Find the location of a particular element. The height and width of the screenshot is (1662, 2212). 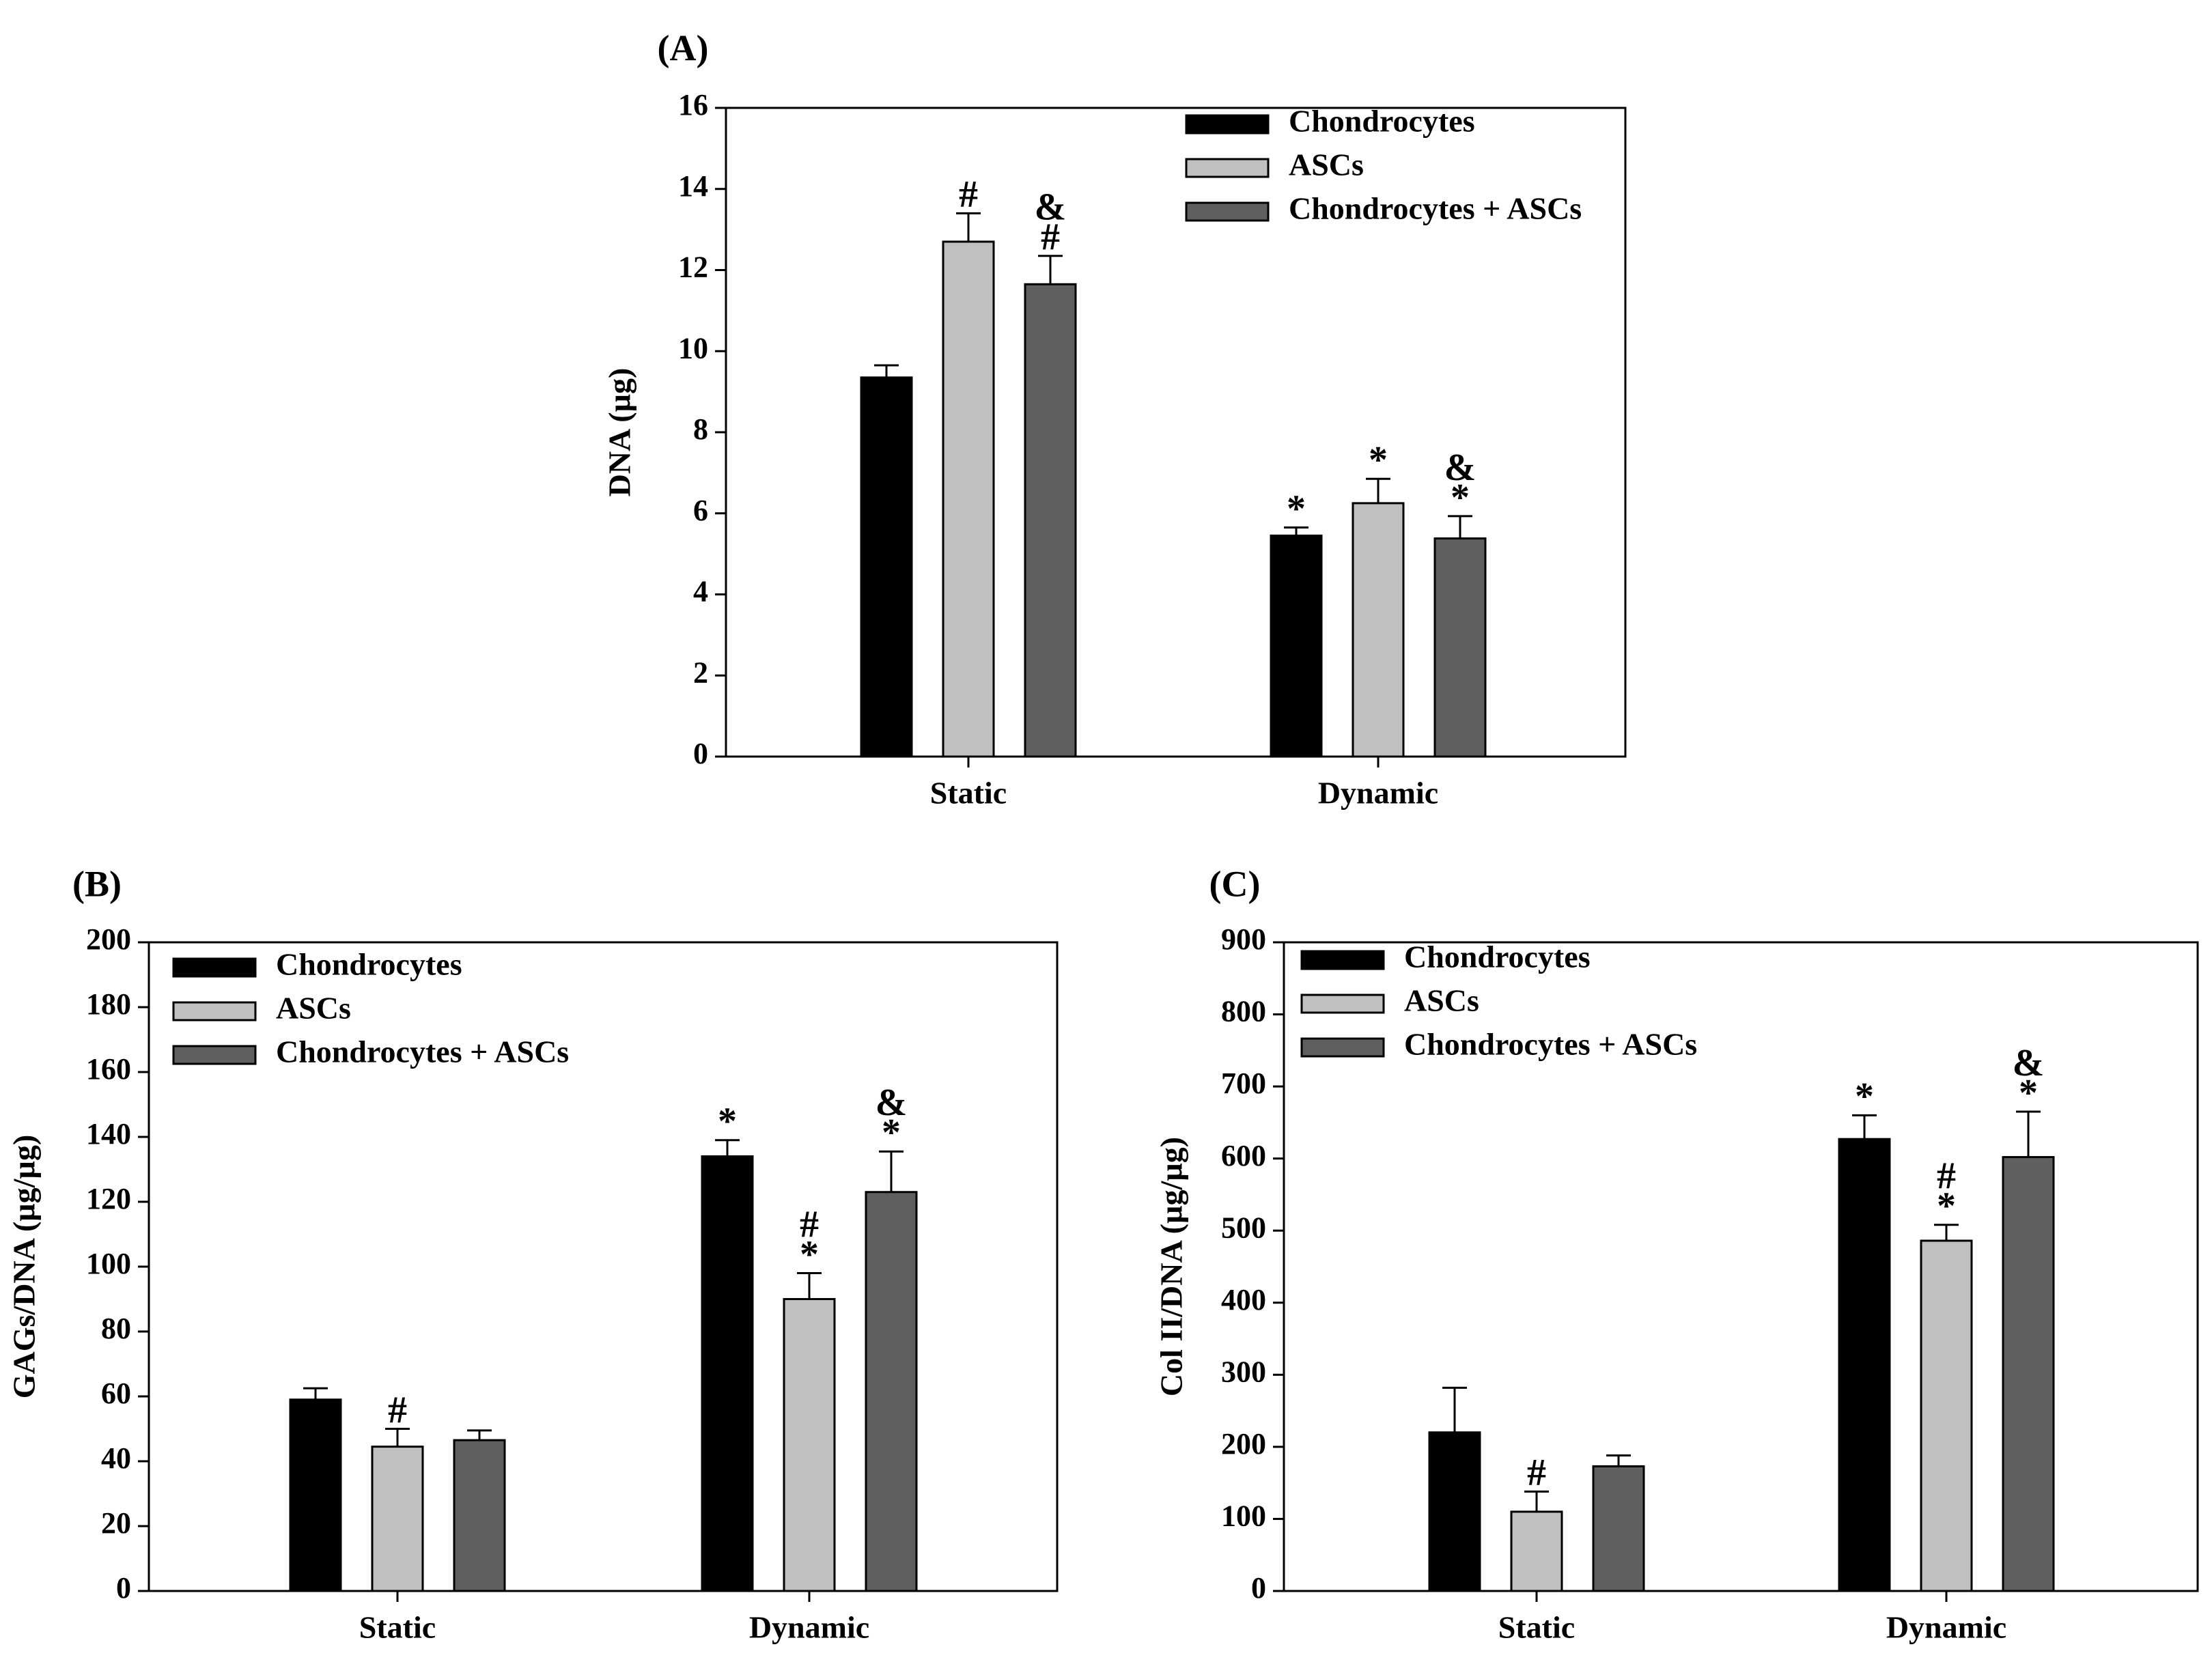

panel-label: (A) is located at coordinates (683, 48).